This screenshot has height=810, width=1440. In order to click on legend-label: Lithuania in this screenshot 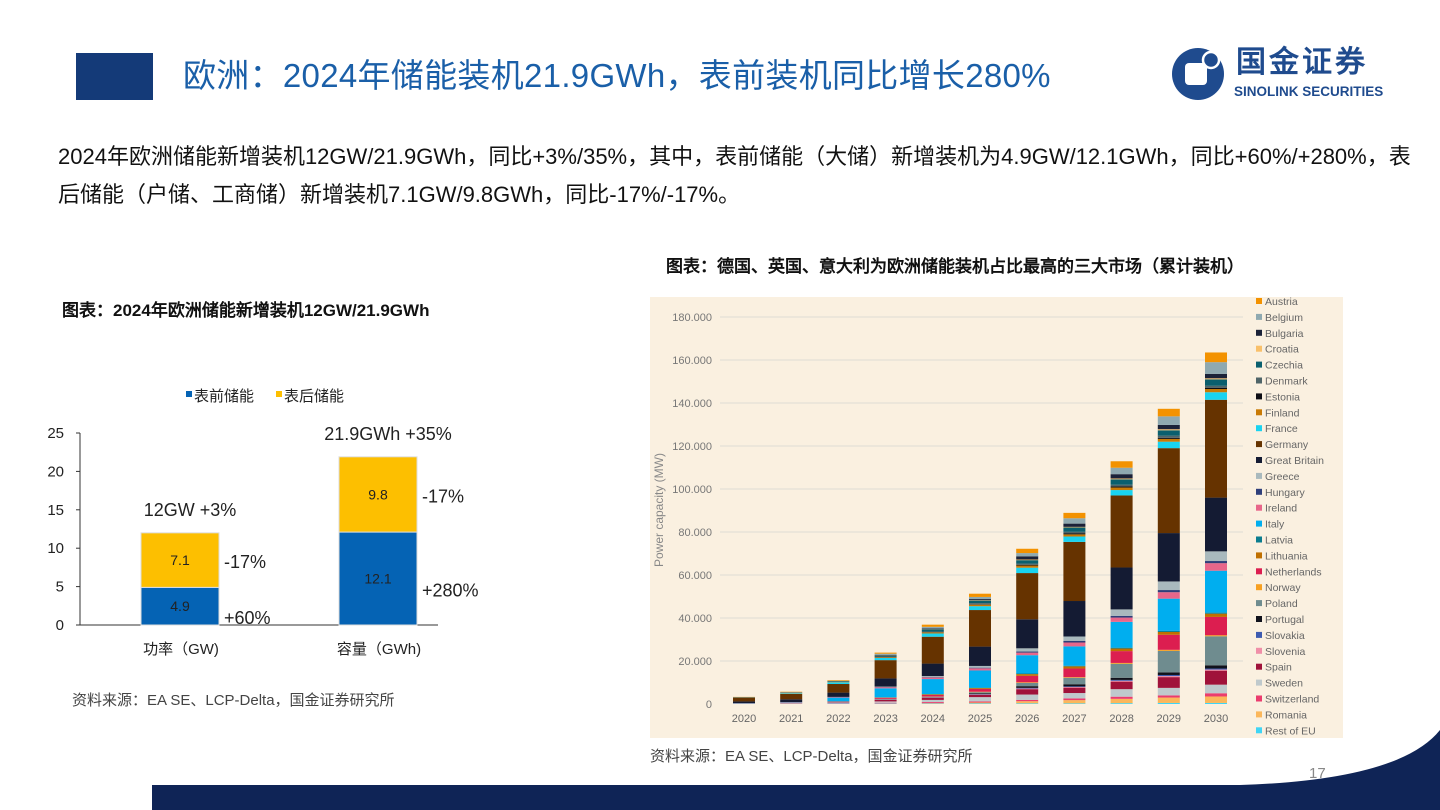, I will do `click(1286, 556)`.